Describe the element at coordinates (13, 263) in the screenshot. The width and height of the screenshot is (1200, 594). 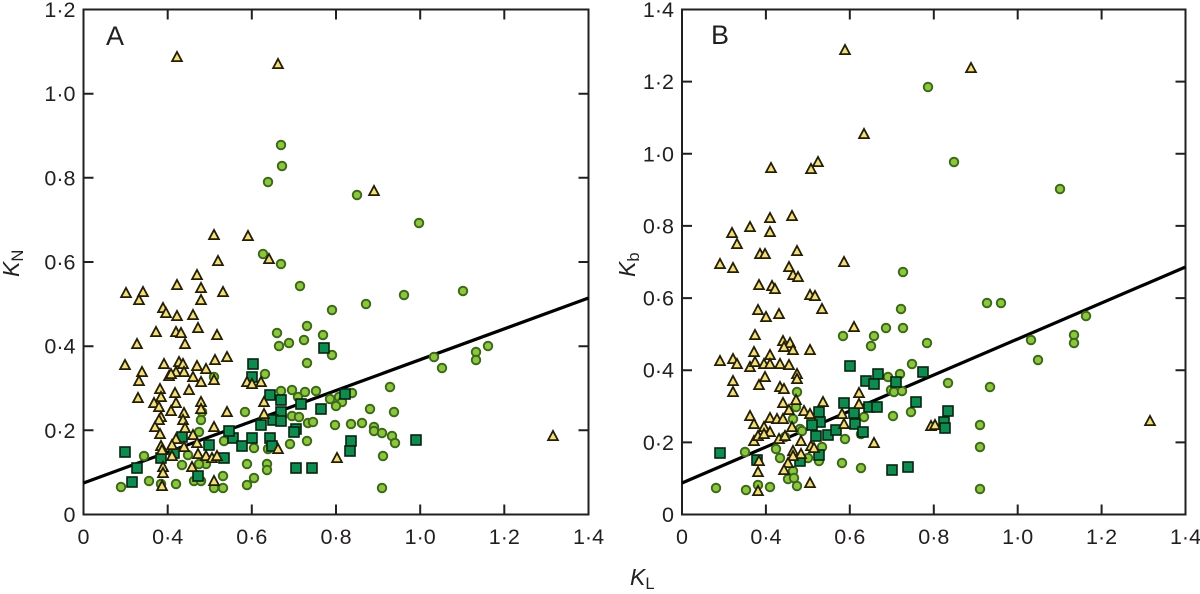
I see `svg-text: KN` at that location.